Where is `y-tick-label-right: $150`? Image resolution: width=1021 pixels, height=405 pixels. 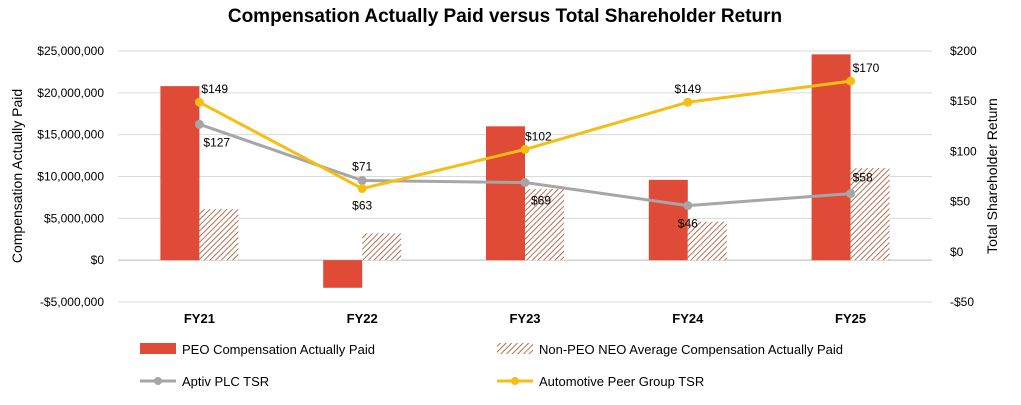
y-tick-label-right: $150 is located at coordinates (963, 101).